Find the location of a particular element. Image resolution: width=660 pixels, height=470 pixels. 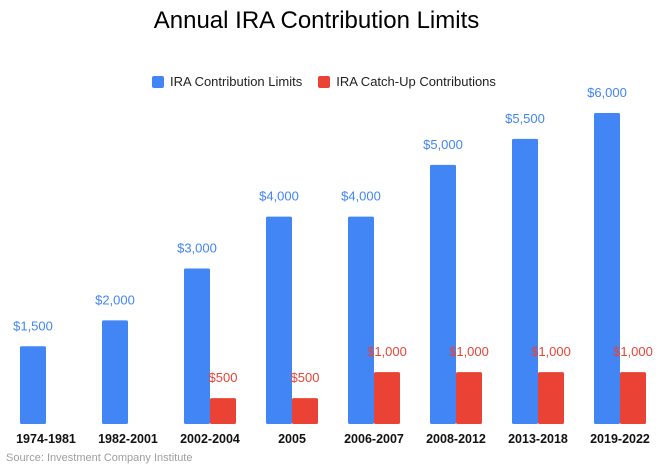

data-label-catch-up-2008-2012: $1,000 is located at coordinates (469, 351).